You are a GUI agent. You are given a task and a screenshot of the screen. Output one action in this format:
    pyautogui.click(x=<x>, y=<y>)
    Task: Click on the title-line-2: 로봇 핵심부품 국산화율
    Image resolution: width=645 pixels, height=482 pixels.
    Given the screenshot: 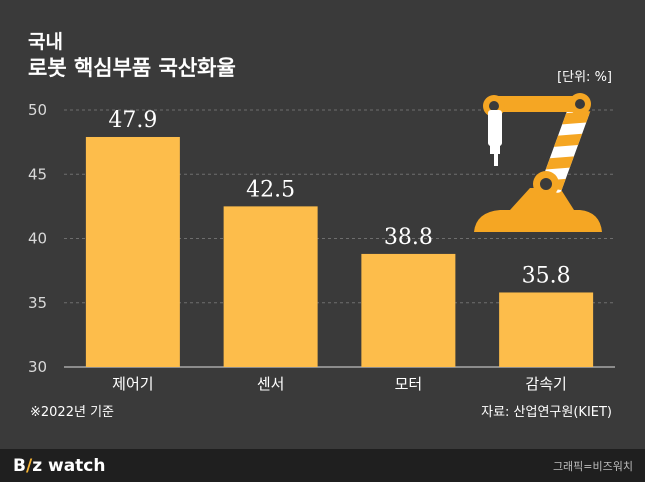 What is the action you would take?
    pyautogui.click(x=132, y=67)
    